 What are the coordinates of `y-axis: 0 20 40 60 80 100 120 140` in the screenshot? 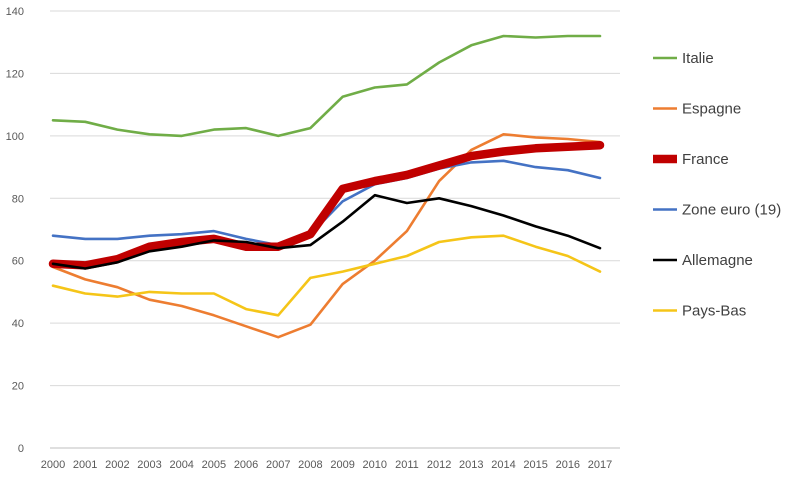 It's located at (15, 230).